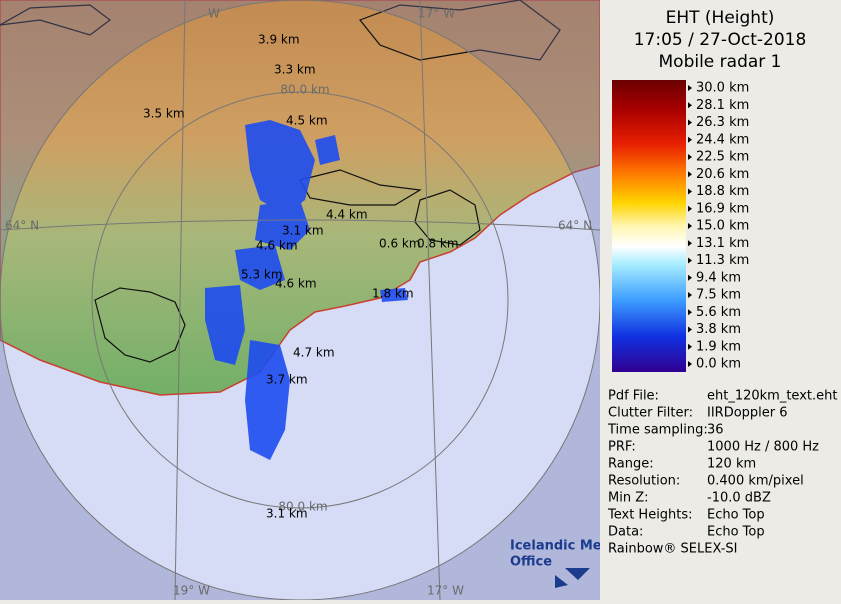 The width and height of the screenshot is (841, 604). What do you see at coordinates (657, 430) in the screenshot?
I see `info-label: Time sampling:` at bounding box center [657, 430].